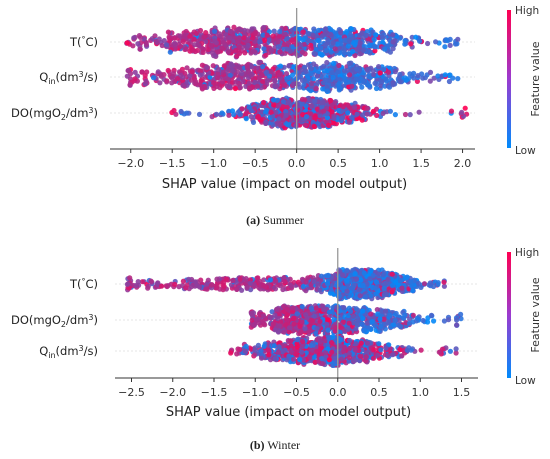  What do you see at coordinates (380, 163) in the screenshot?
I see `summer-x-tick-label: 1.0` at bounding box center [380, 163].